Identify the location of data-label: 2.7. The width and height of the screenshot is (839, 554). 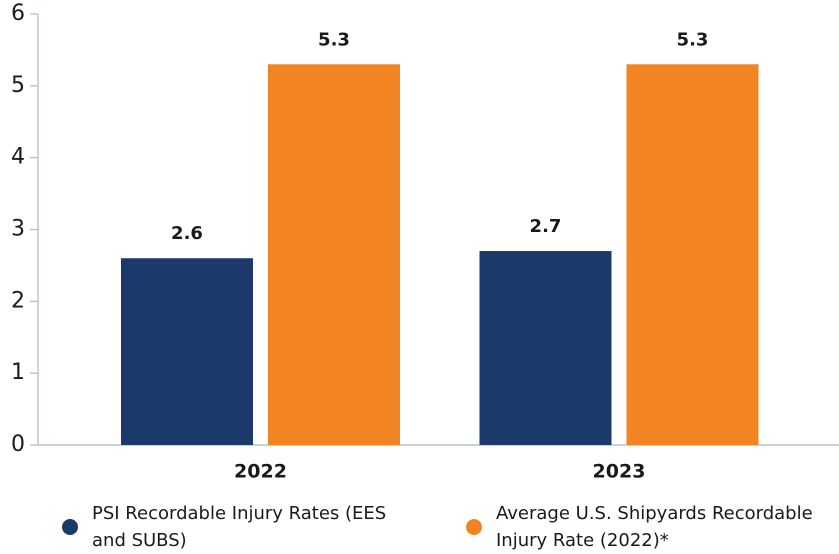
(546, 226).